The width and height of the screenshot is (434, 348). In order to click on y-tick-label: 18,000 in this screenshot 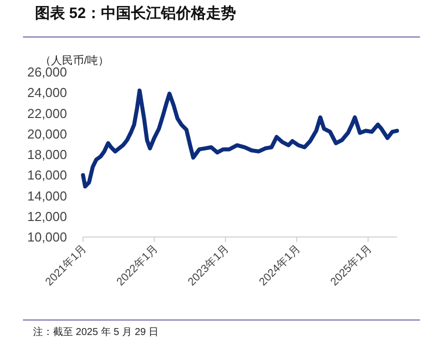, I will do `click(47, 154)`.